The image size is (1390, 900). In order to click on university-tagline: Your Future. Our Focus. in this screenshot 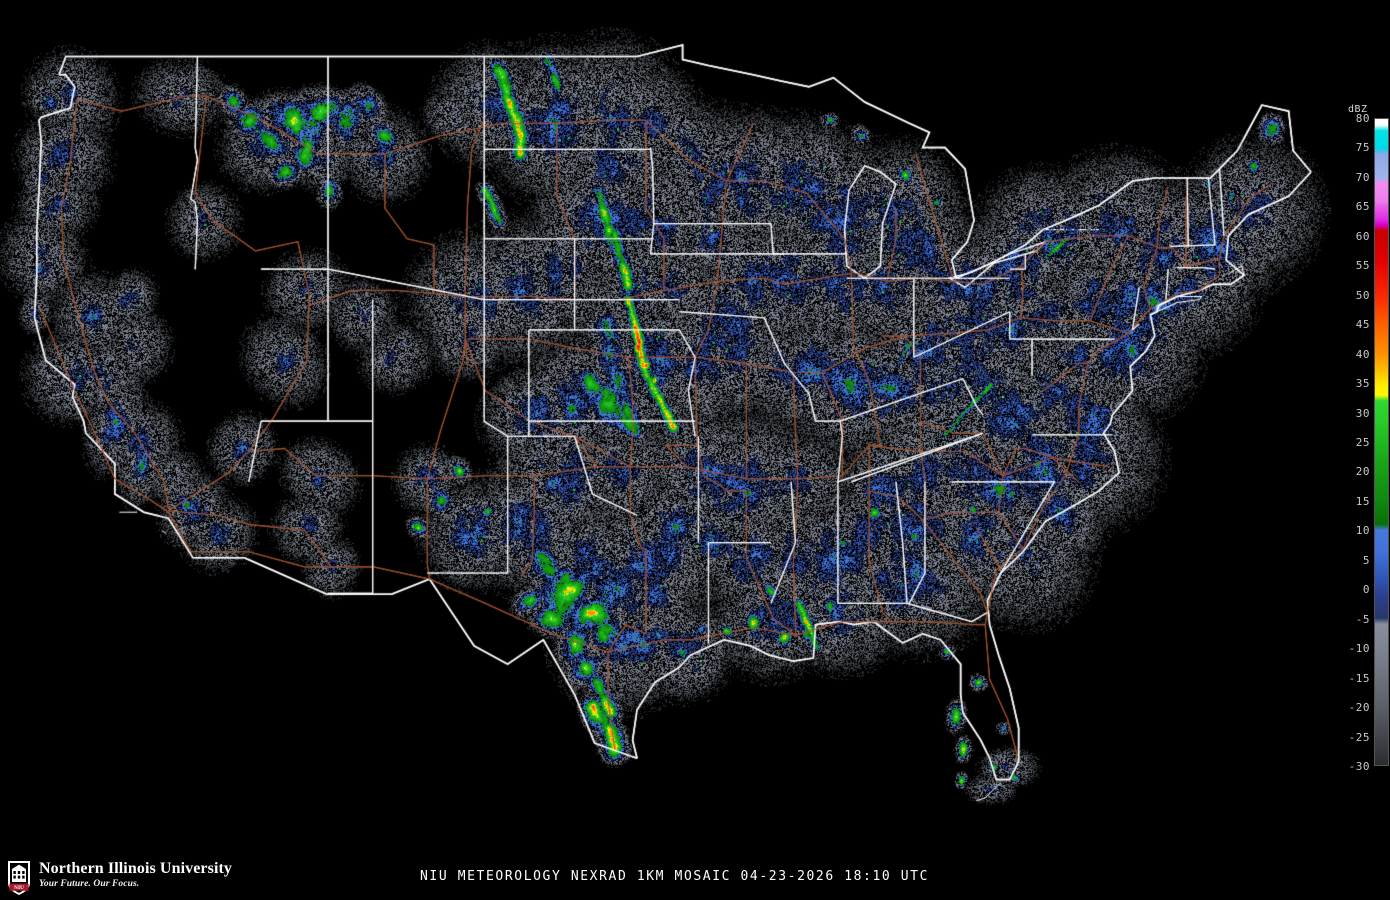, I will do `click(89, 884)`.